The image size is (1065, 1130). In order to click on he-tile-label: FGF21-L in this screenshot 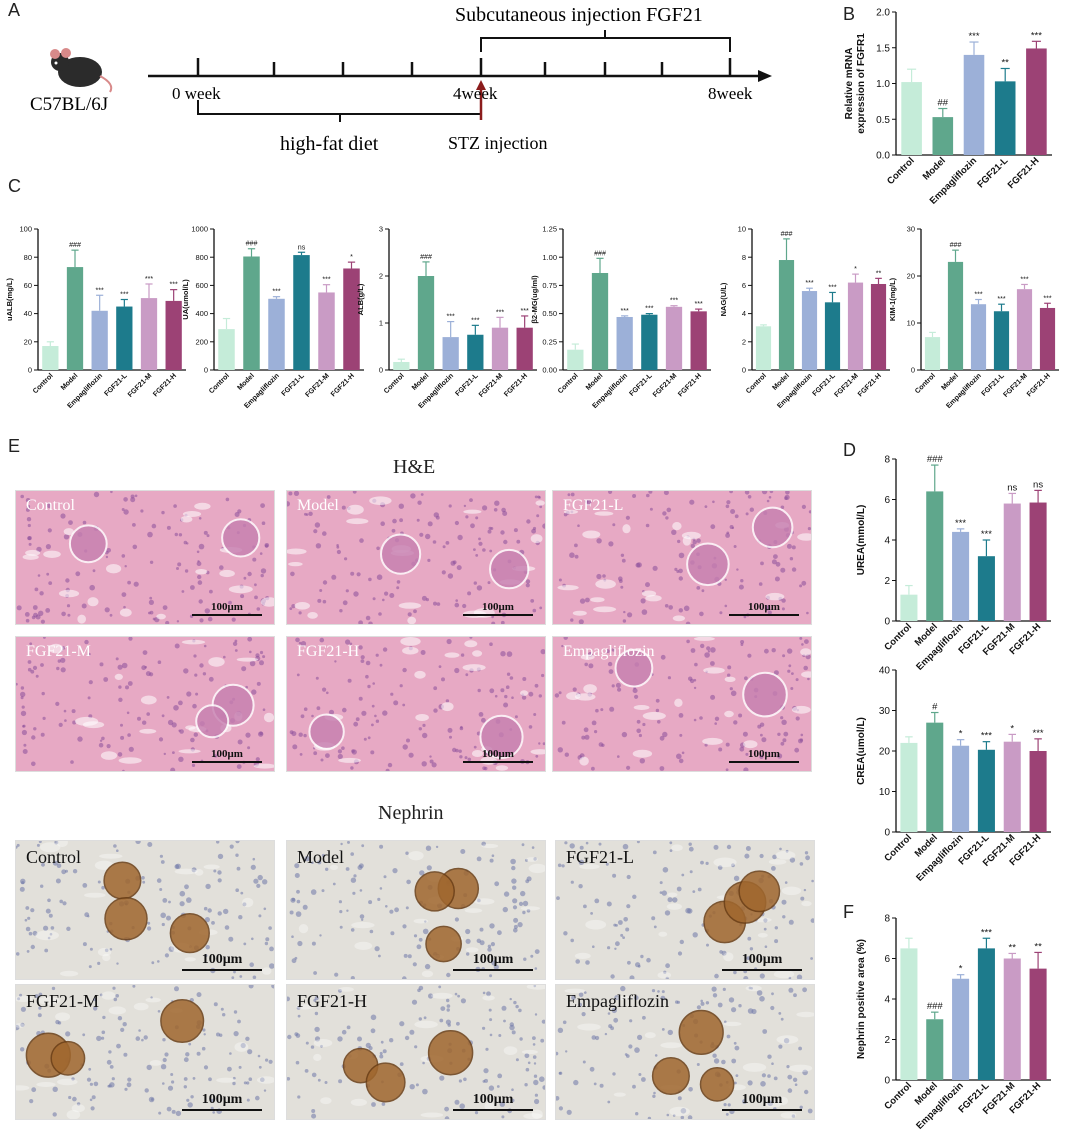, I will do `click(593, 505)`.